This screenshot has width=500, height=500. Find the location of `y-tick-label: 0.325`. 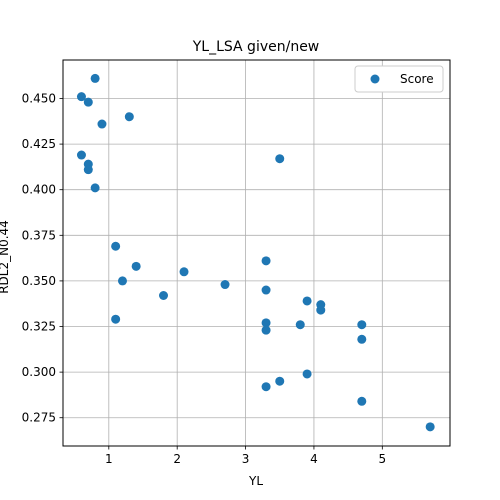

y-tick-label: 0.325 is located at coordinates (39, 327).